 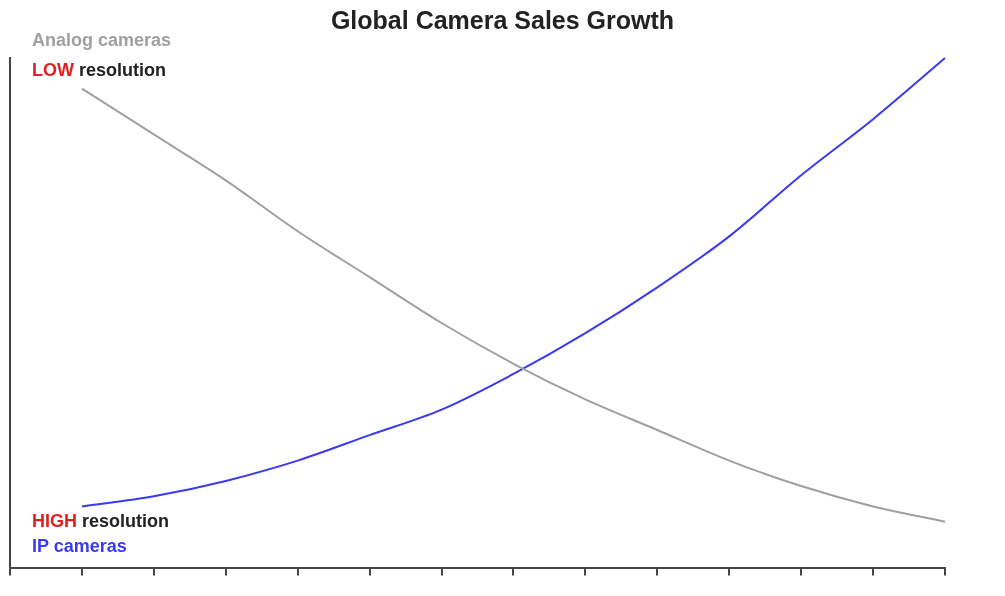 What do you see at coordinates (99, 70) in the screenshot?
I see `annotation: LOW resolution` at bounding box center [99, 70].